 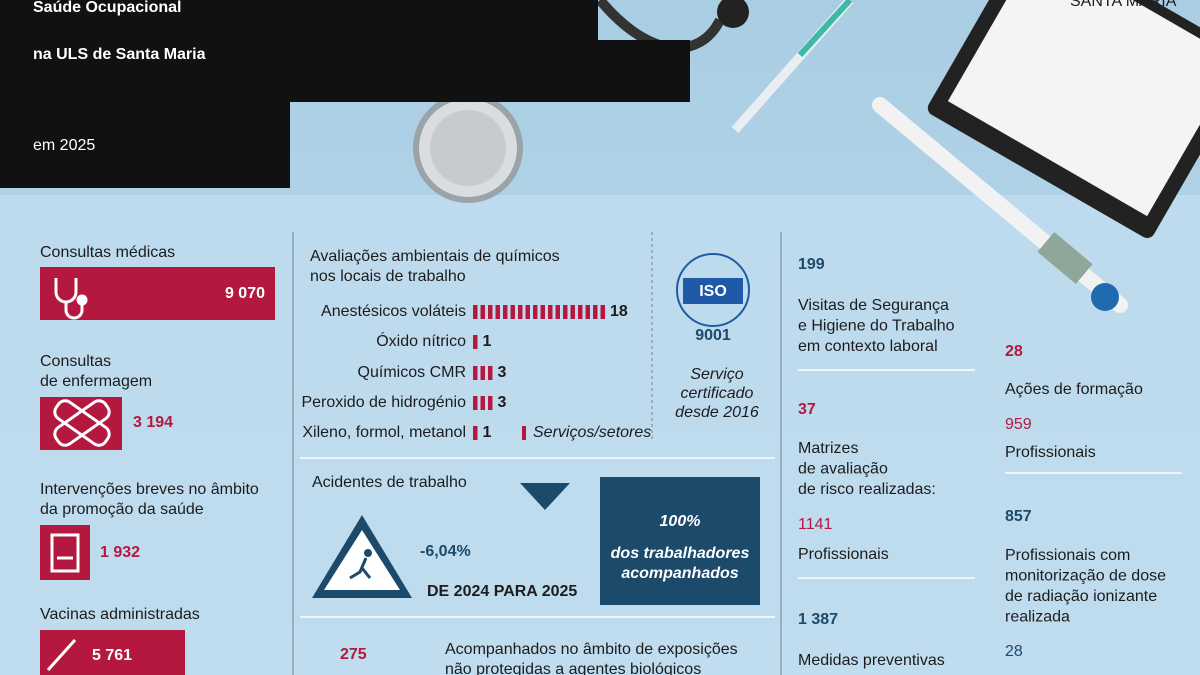 I want to click on coverage-box, so click(x=680, y=541).